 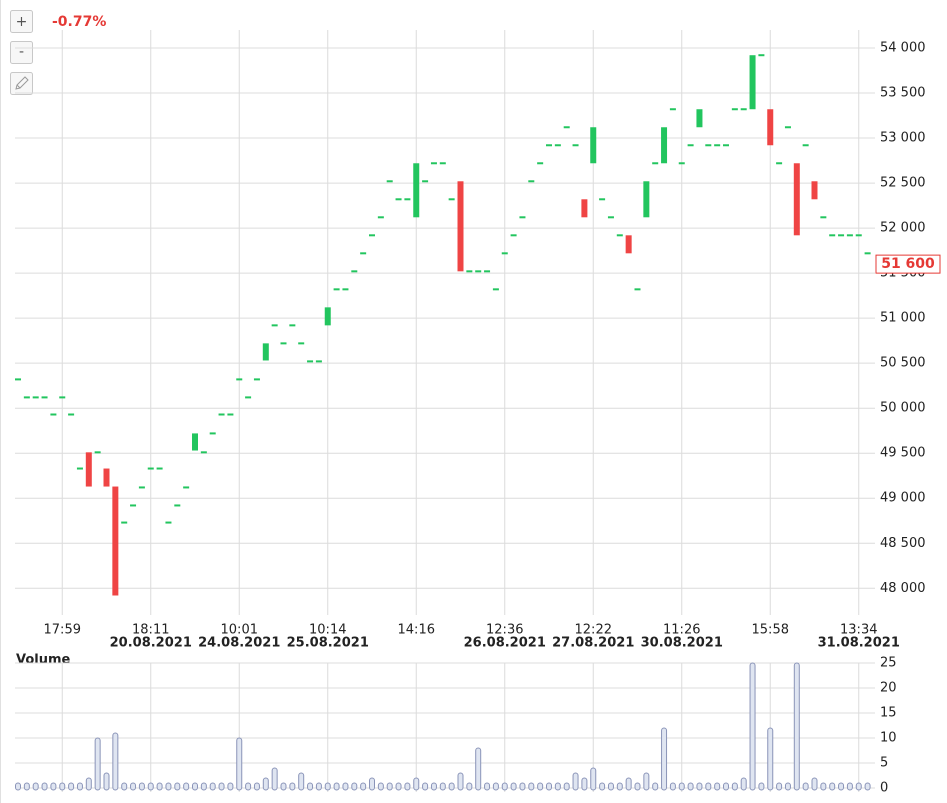 I want to click on y-tick-label: 25, so click(x=888, y=663).